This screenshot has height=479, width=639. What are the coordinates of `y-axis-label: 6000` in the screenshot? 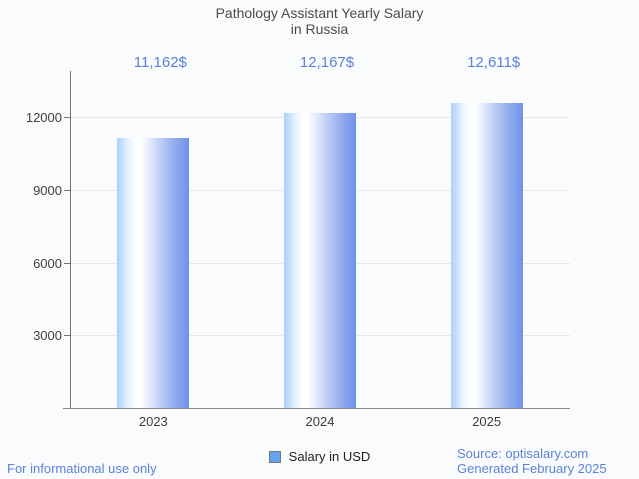 It's located at (47, 263).